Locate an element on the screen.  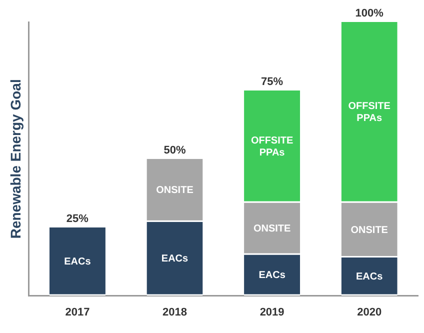
text: OFFSITE PPAs is located at coordinates (369, 112).